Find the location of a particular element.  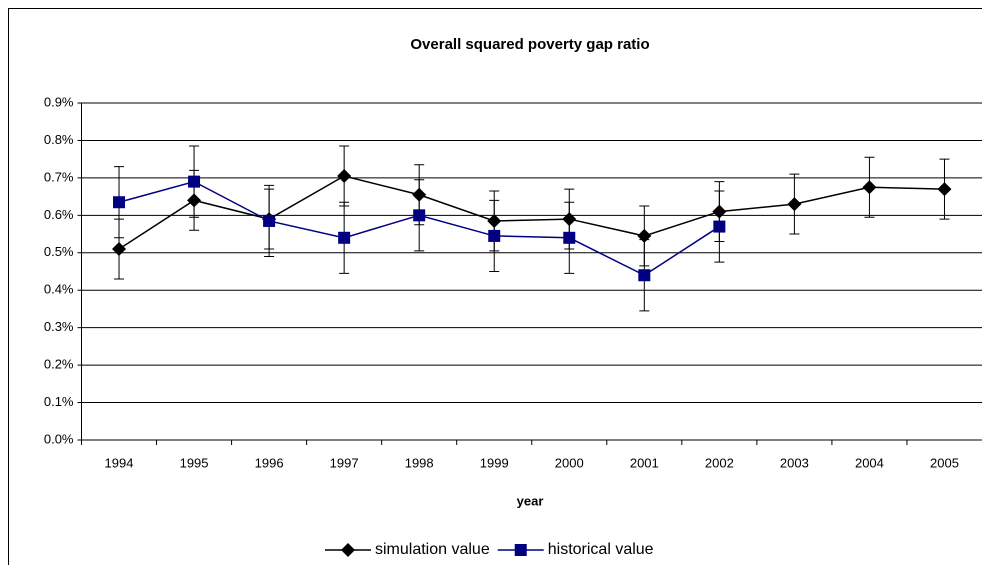

y-tick-label: 0.9% is located at coordinates (59, 101).